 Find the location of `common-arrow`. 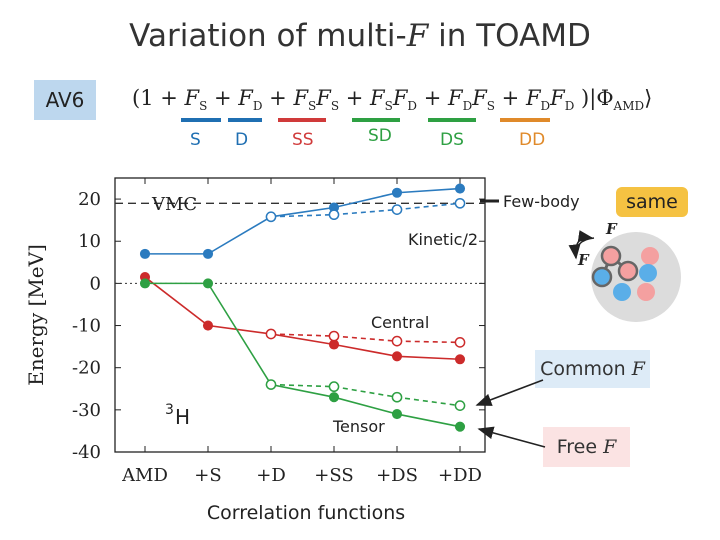

common-arrow is located at coordinates (509, 392).